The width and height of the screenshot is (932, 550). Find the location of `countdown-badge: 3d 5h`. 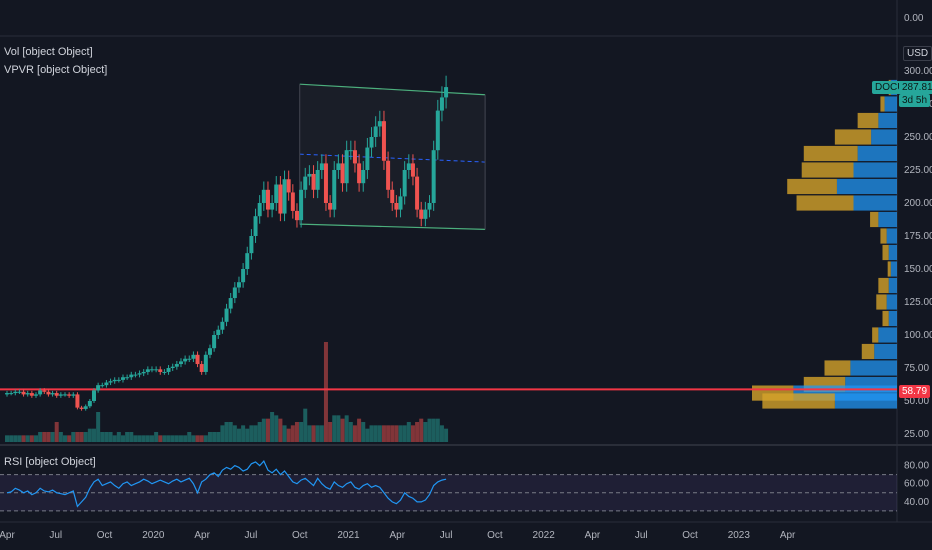

countdown-badge: 3d 5h is located at coordinates (915, 100).